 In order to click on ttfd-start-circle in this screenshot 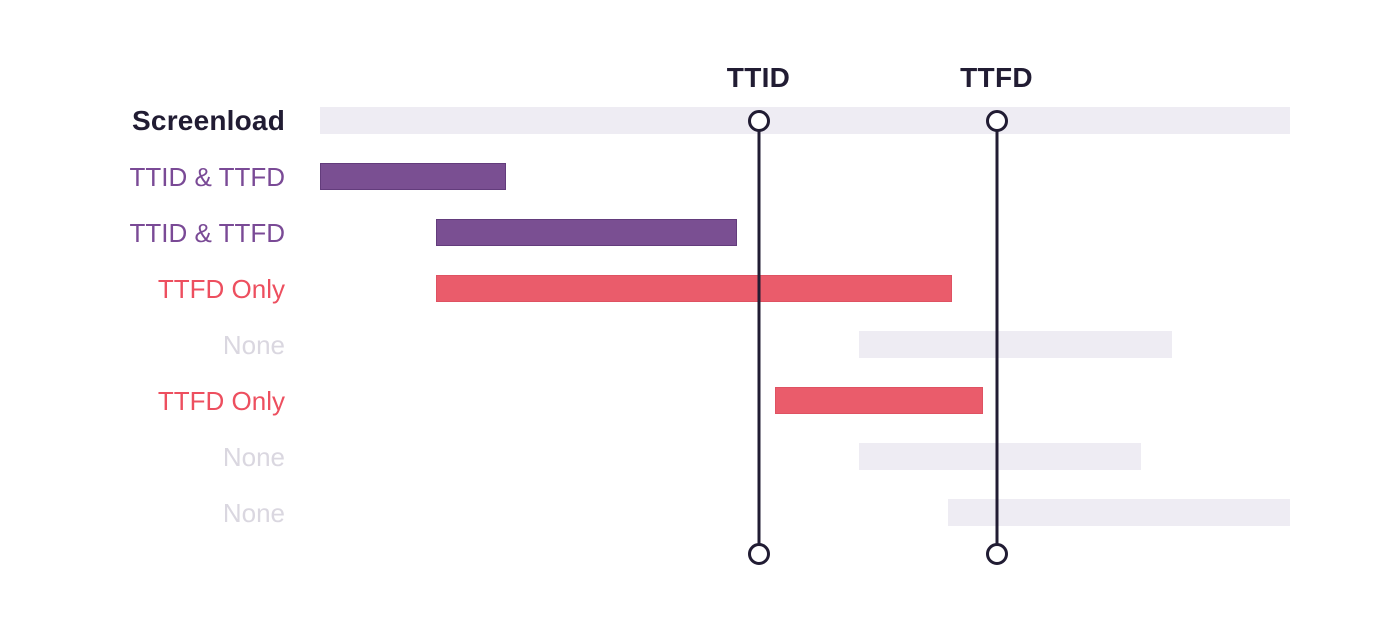, I will do `click(996, 121)`.